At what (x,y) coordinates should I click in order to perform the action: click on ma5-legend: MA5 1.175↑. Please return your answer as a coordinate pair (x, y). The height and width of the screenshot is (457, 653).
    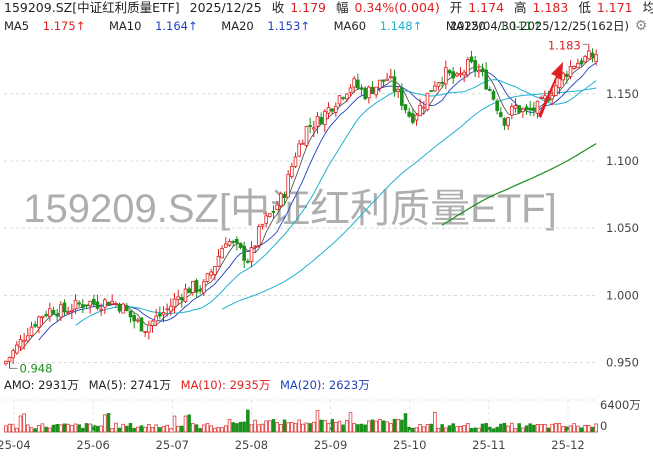
    Looking at the image, I should click on (45, 26).